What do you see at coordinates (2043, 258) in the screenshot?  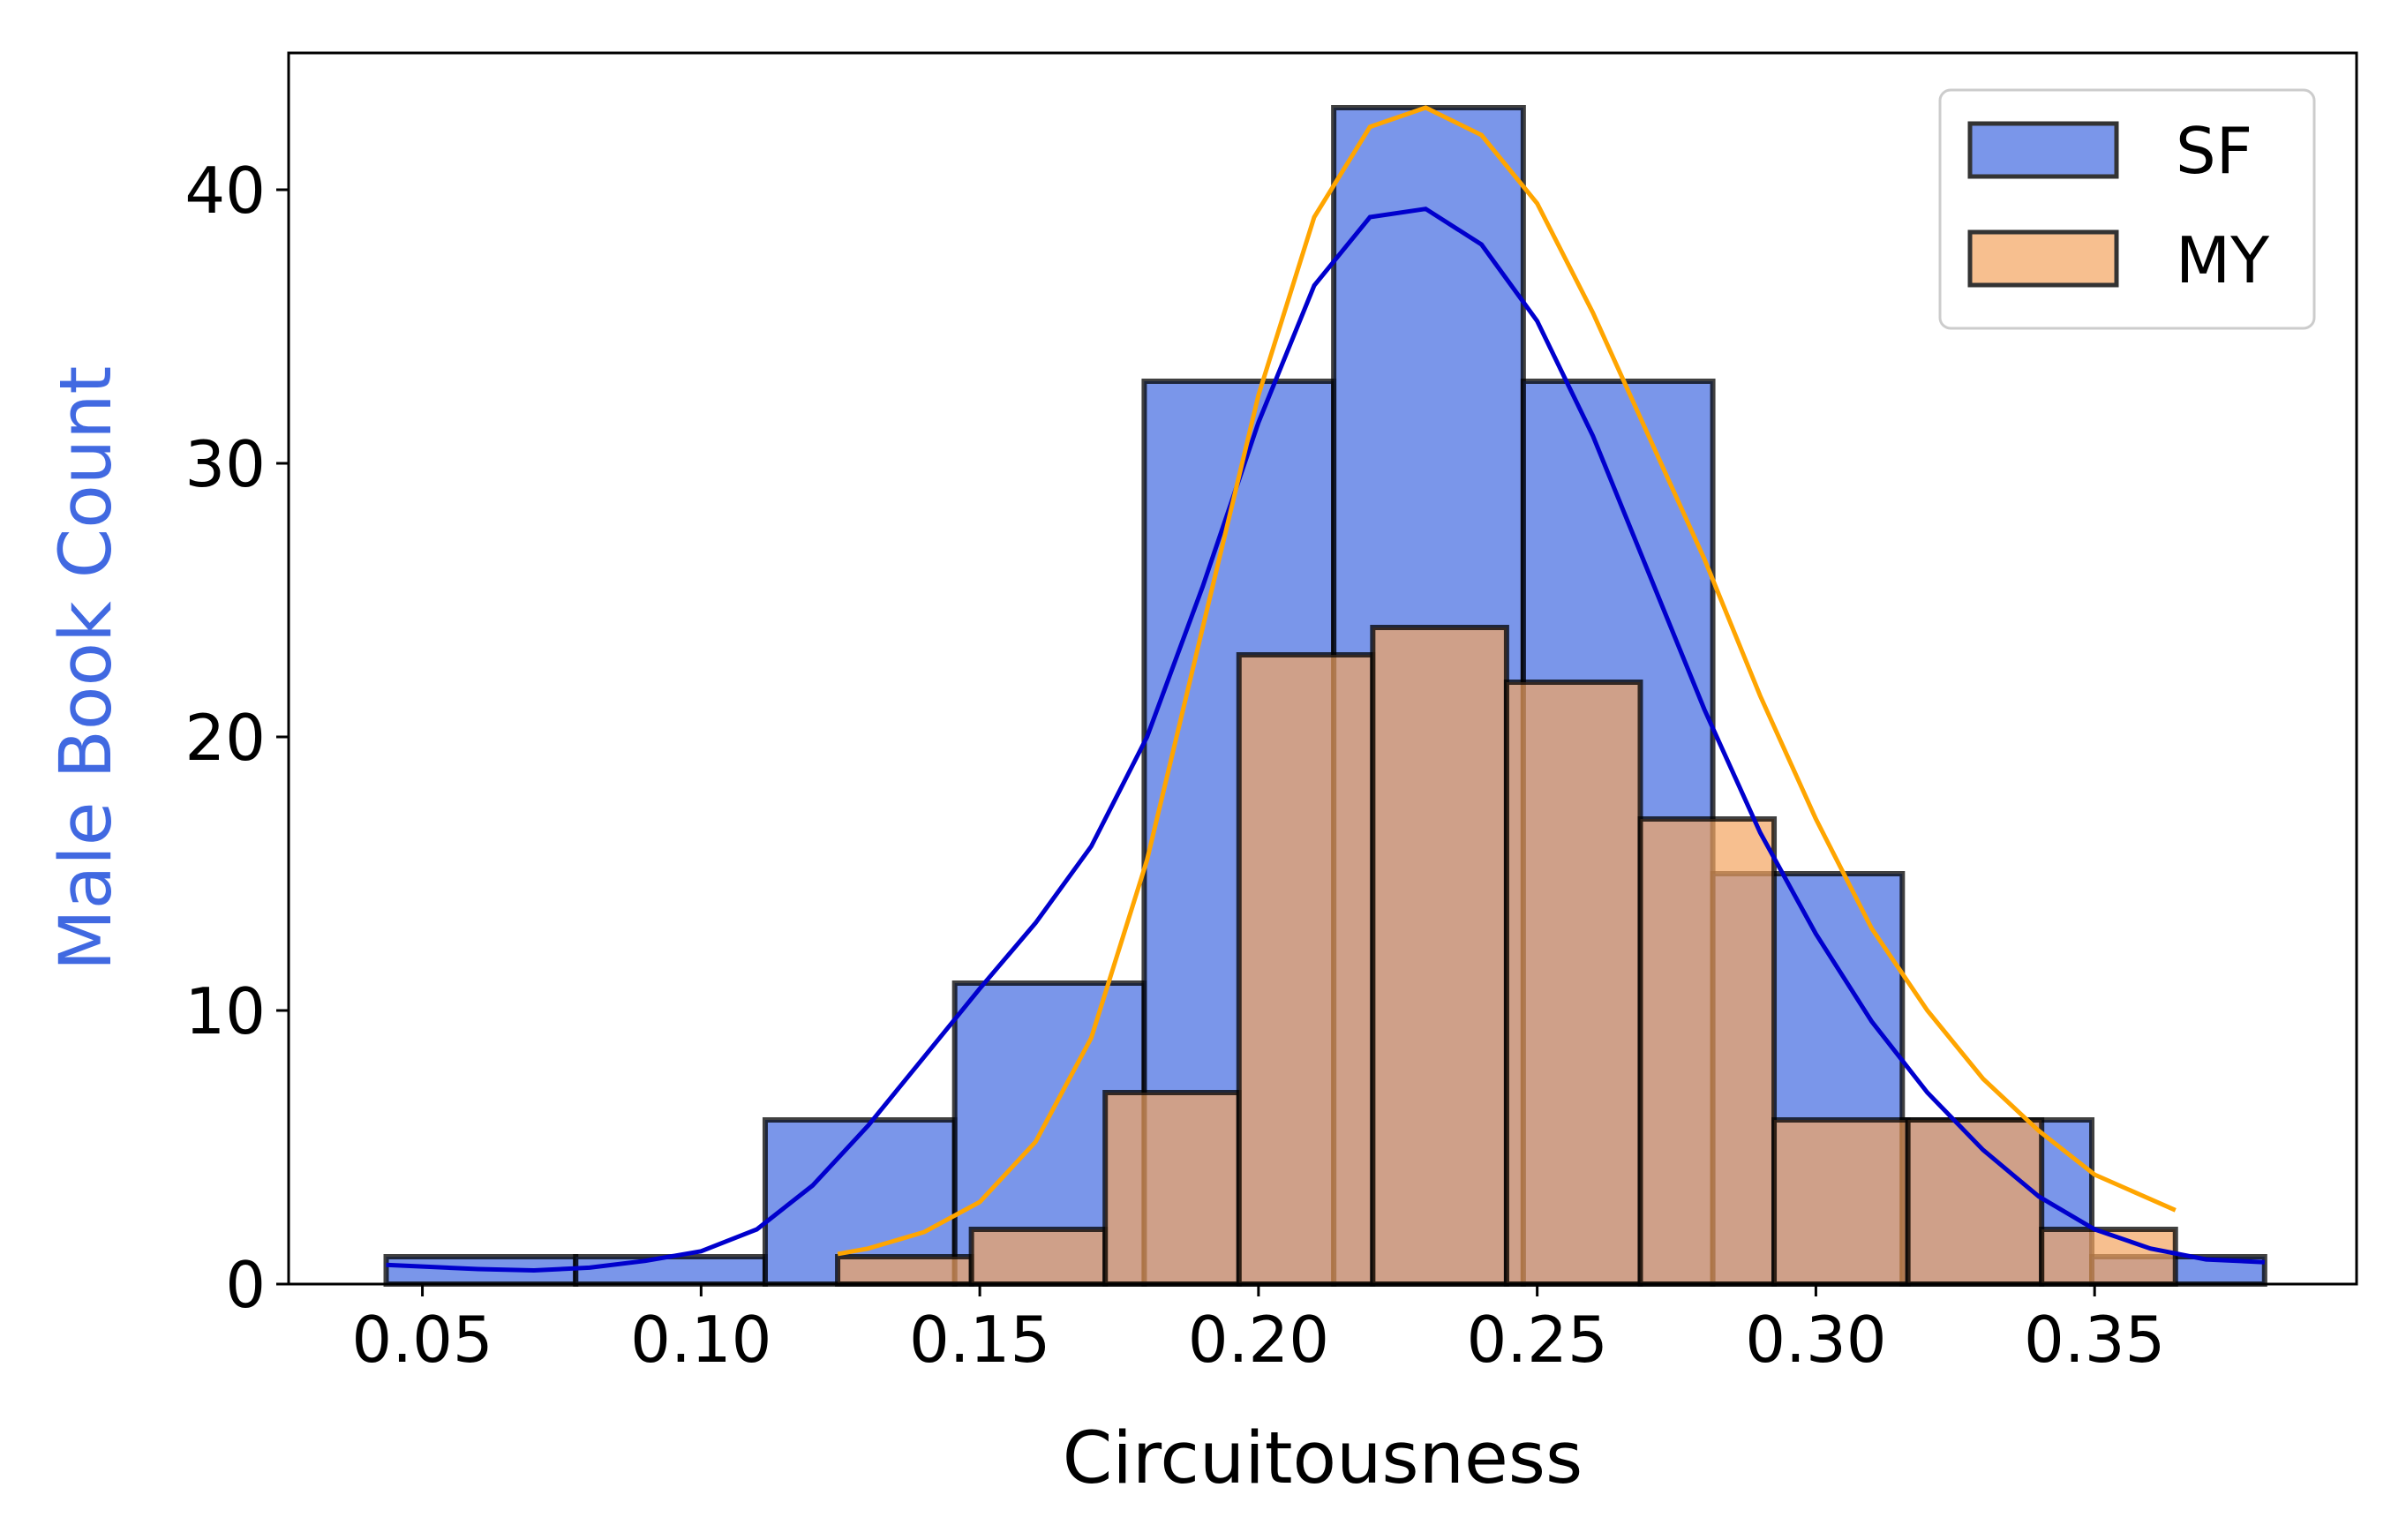 I see `legend-swatch-my` at bounding box center [2043, 258].